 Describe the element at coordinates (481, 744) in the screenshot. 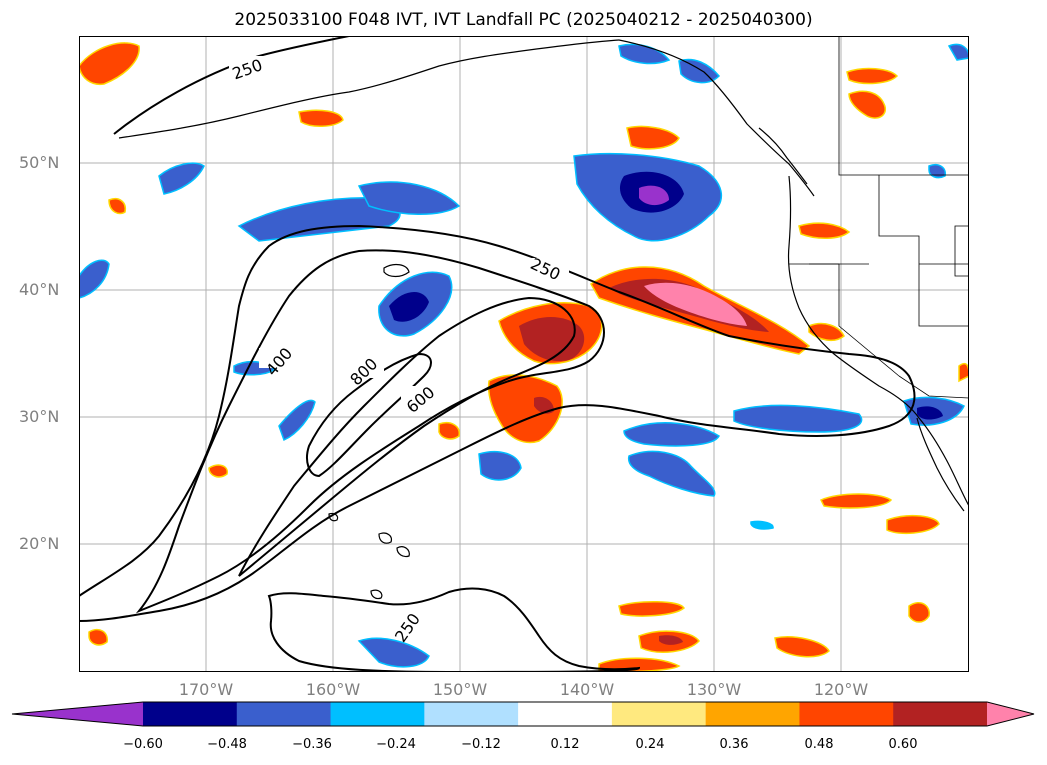

I see `colorbar-tick-5: −0.12` at that location.